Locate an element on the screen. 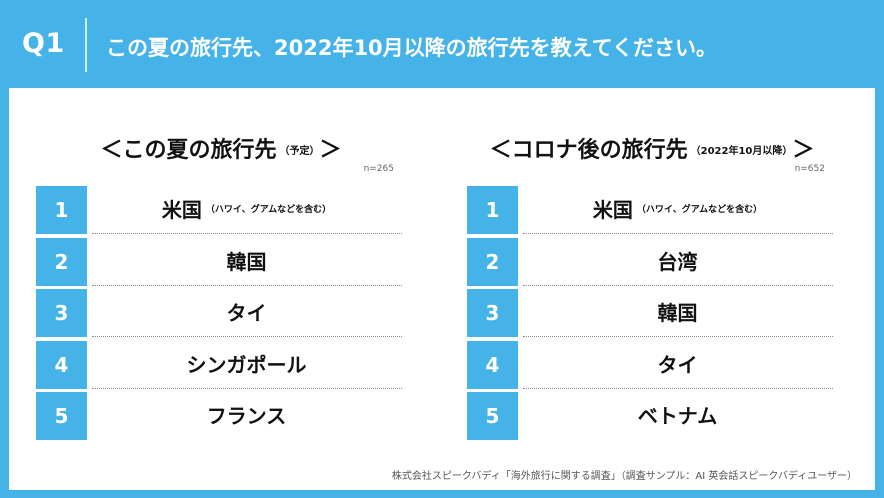 The width and height of the screenshot is (884, 498). question-text: この夏の旅行先、2022年10月以降の旅行先を教えてください。 is located at coordinates (411, 48).